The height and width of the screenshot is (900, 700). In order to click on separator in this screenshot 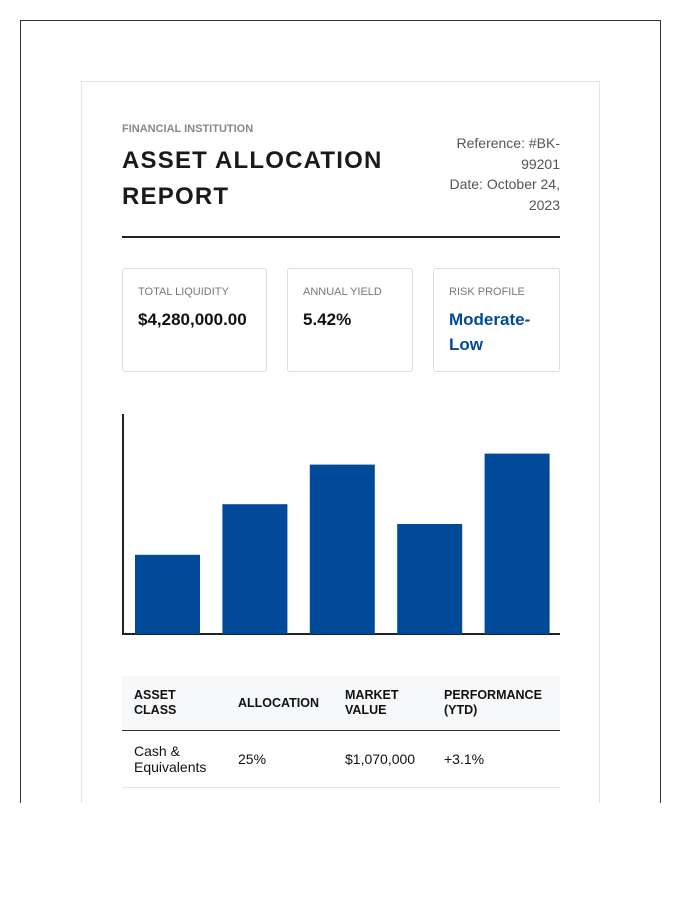, I will do `click(341, 237)`.